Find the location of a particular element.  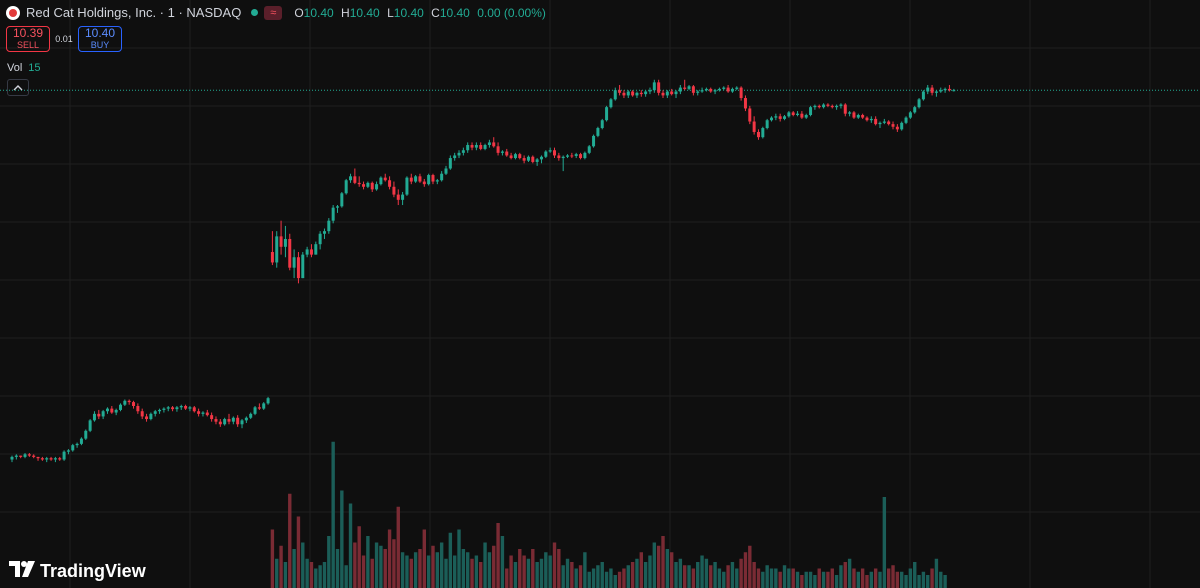

sell-button: 10.39 SELL is located at coordinates (28, 39).